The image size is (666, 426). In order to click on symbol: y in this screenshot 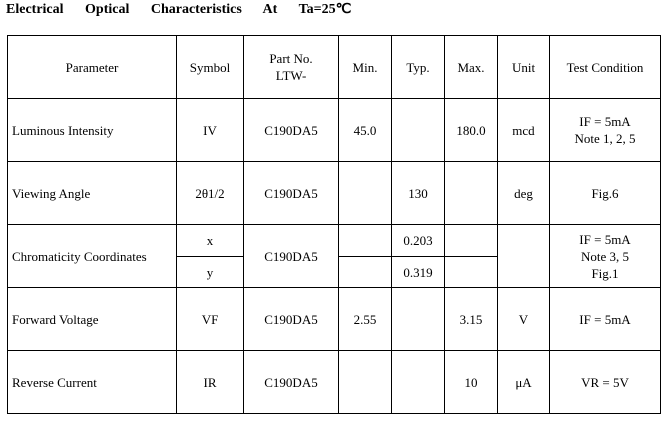, I will do `click(210, 272)`.